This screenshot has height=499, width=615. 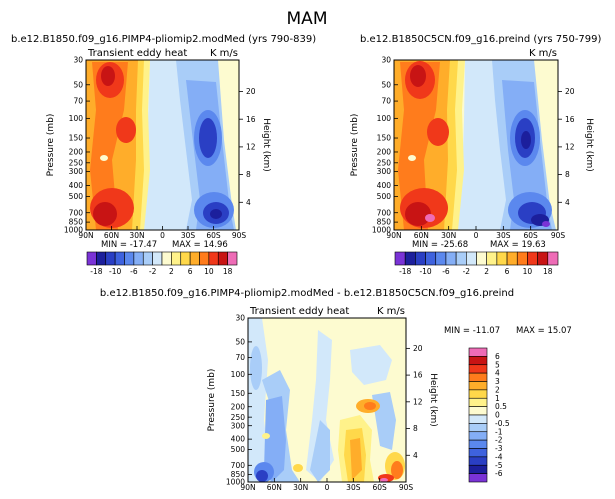 I want to click on pressure-tick-label: 30, so click(x=78, y=60).